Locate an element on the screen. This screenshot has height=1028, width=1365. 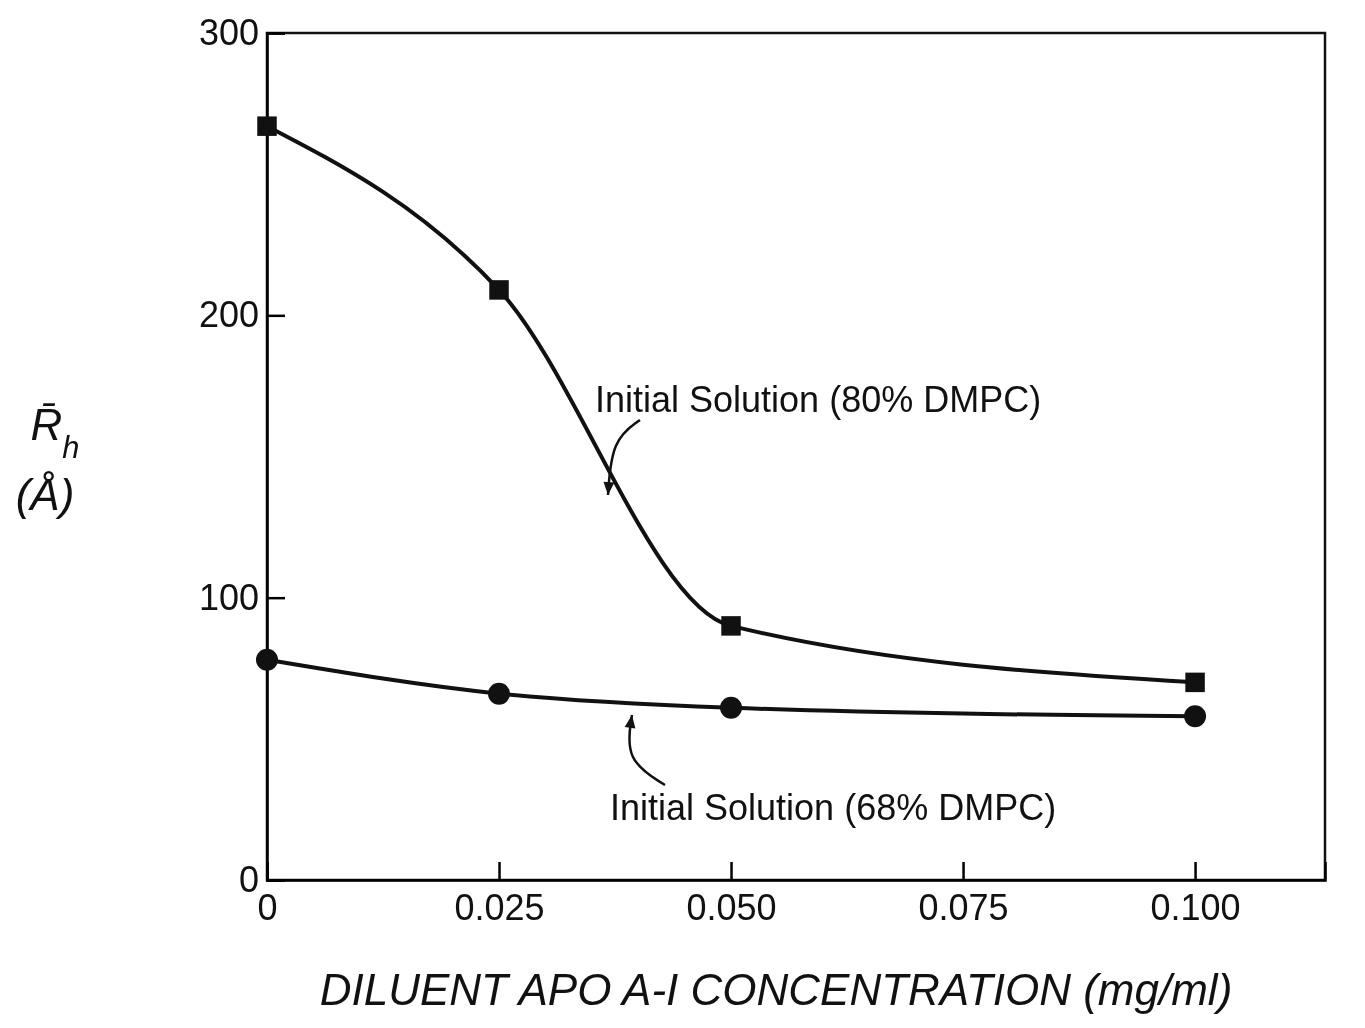
x-tick-label: 0.050 is located at coordinates (731, 907).